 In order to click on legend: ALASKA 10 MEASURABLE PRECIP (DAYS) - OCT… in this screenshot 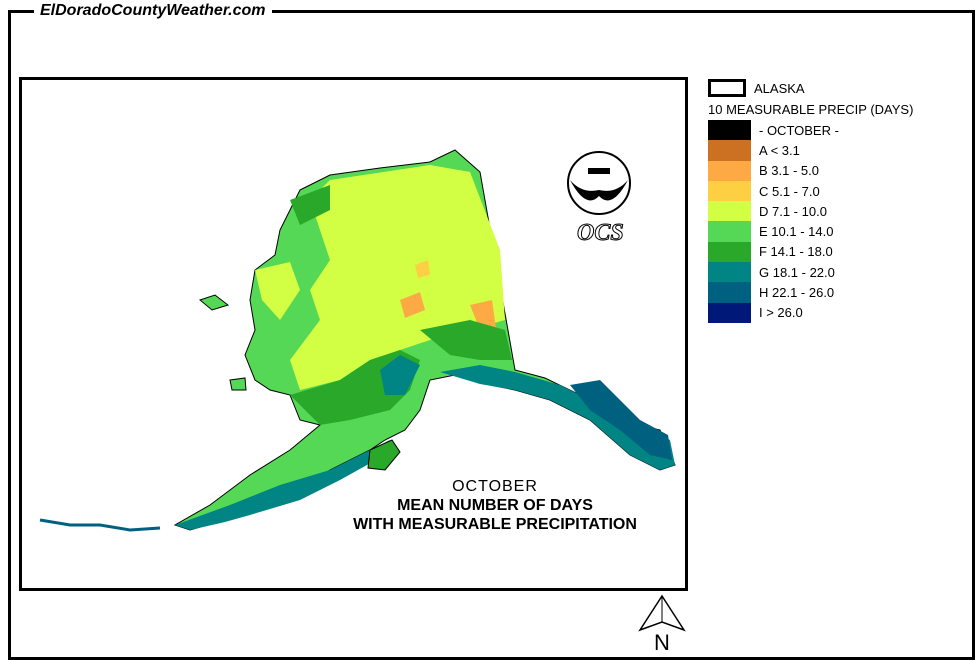, I will do `click(810, 199)`.